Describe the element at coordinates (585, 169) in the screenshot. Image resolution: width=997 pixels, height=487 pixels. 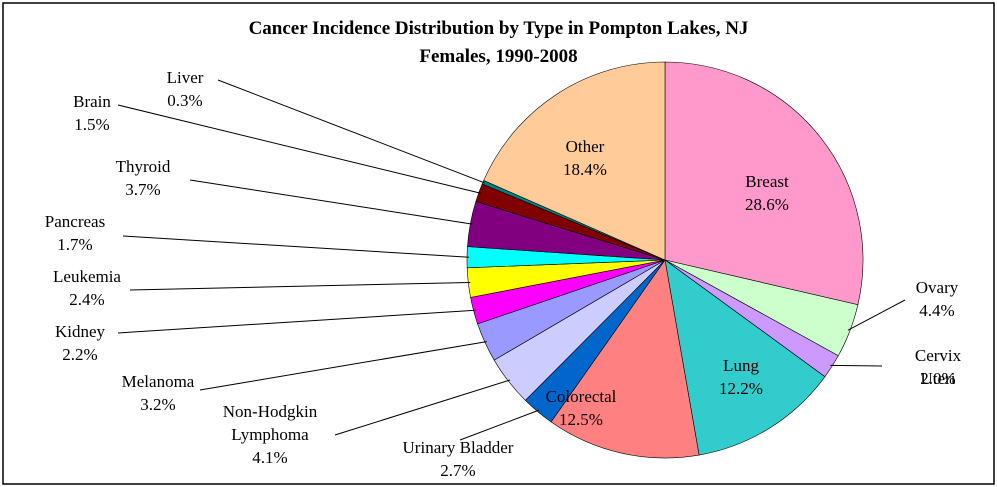
I see `slice-value-label: 18.4%` at that location.